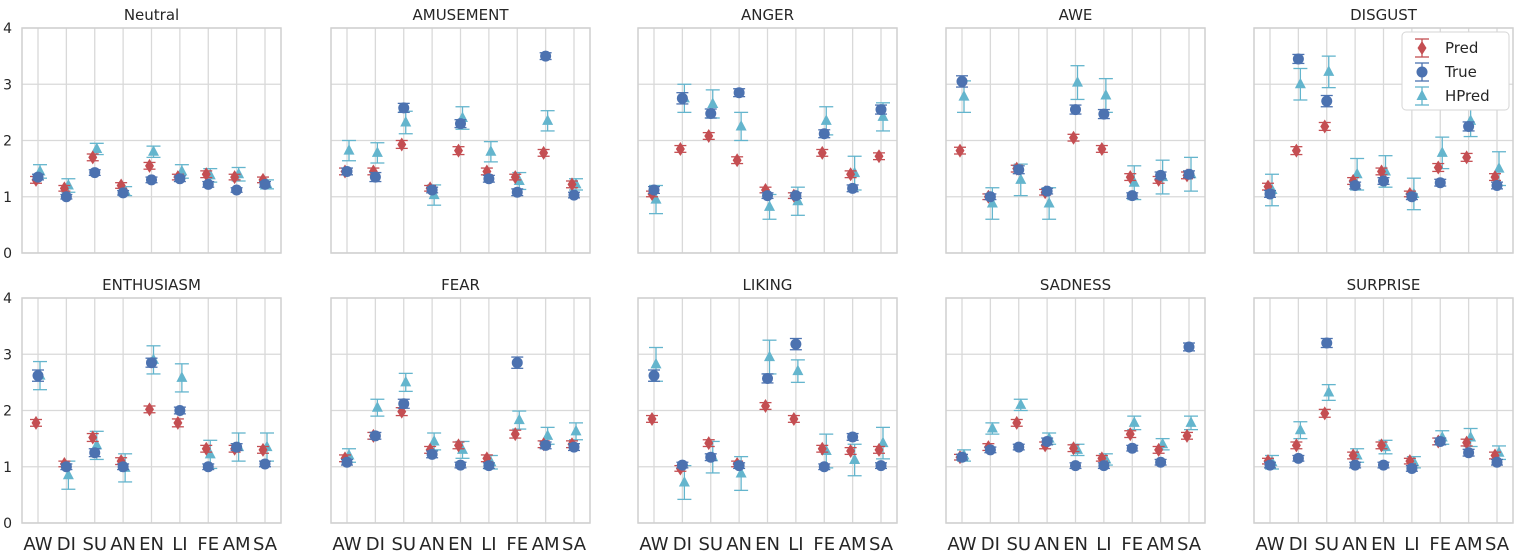  I want to click on panel-liking: LIKING AW DI SU AN EN LI FE AM SA, so click(767, 415).